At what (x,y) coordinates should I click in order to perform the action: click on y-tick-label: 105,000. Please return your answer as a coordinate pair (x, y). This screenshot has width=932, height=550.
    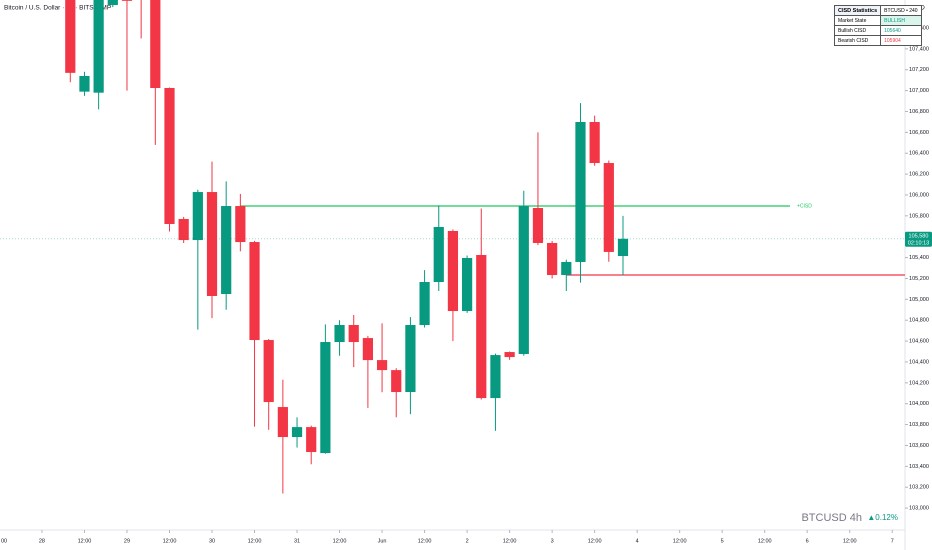
    Looking at the image, I should click on (919, 300).